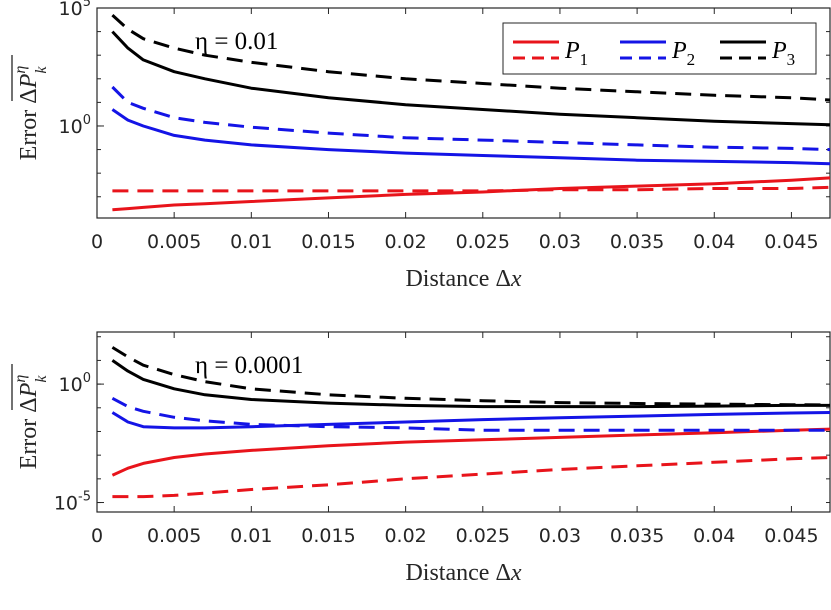  What do you see at coordinates (657, 53) in the screenshot?
I see `legend-entry-2: P2` at bounding box center [657, 53].